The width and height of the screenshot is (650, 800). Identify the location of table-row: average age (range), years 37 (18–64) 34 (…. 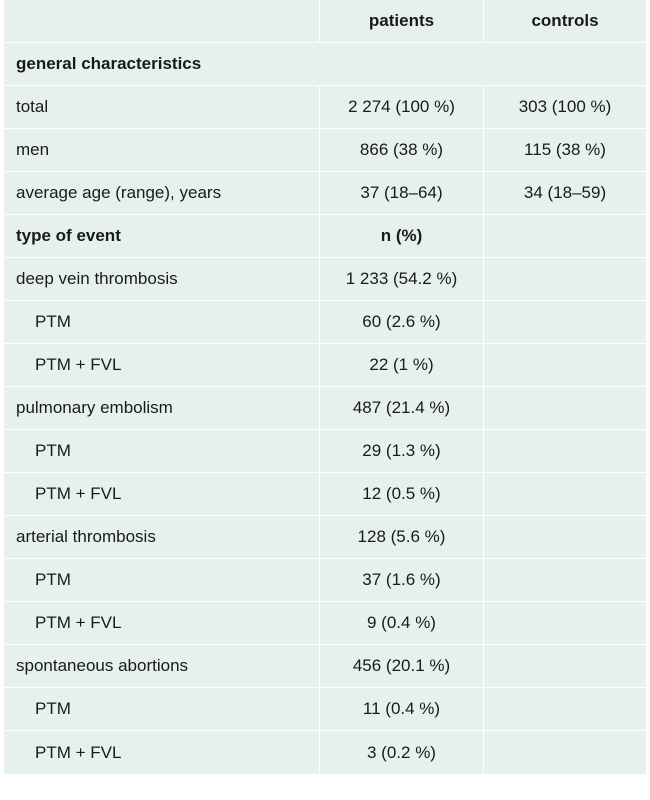
(325, 193).